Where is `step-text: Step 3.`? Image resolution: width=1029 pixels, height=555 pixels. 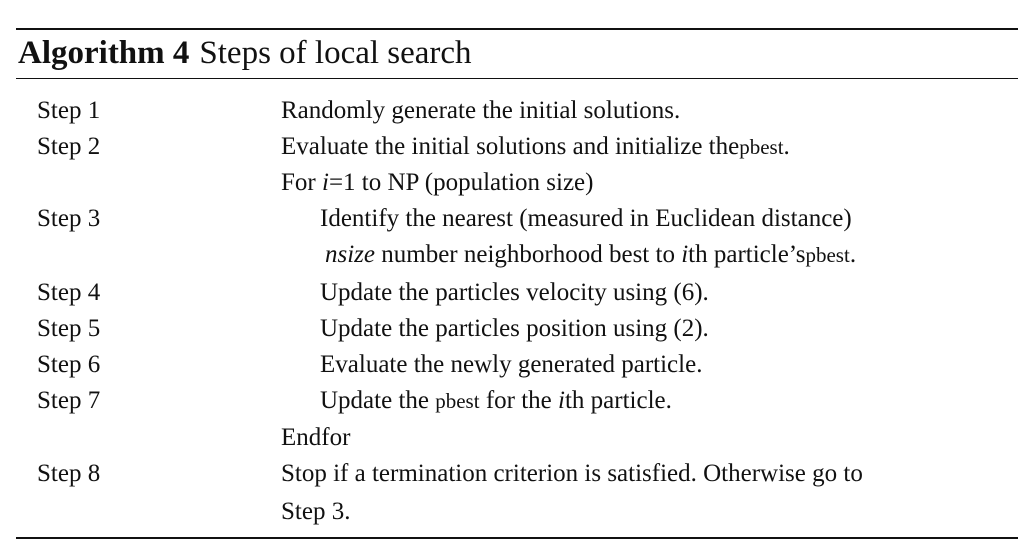
step-text: Step 3. is located at coordinates (316, 511).